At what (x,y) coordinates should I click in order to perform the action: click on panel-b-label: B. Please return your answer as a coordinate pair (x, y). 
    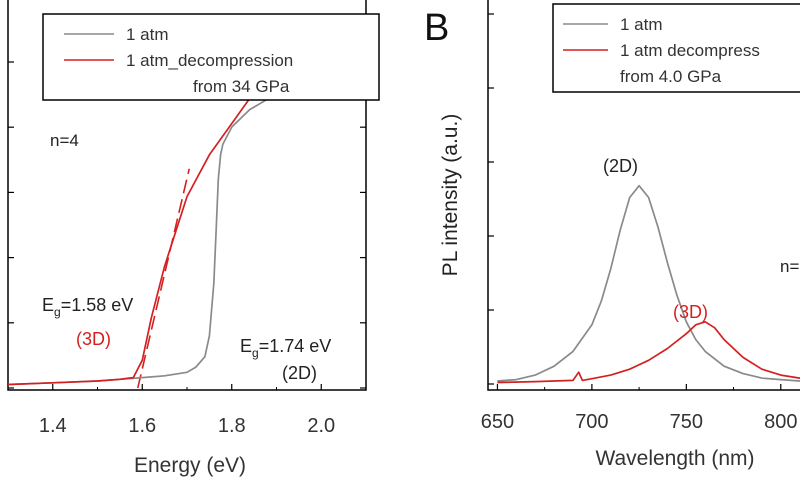
    Looking at the image, I should click on (436, 28).